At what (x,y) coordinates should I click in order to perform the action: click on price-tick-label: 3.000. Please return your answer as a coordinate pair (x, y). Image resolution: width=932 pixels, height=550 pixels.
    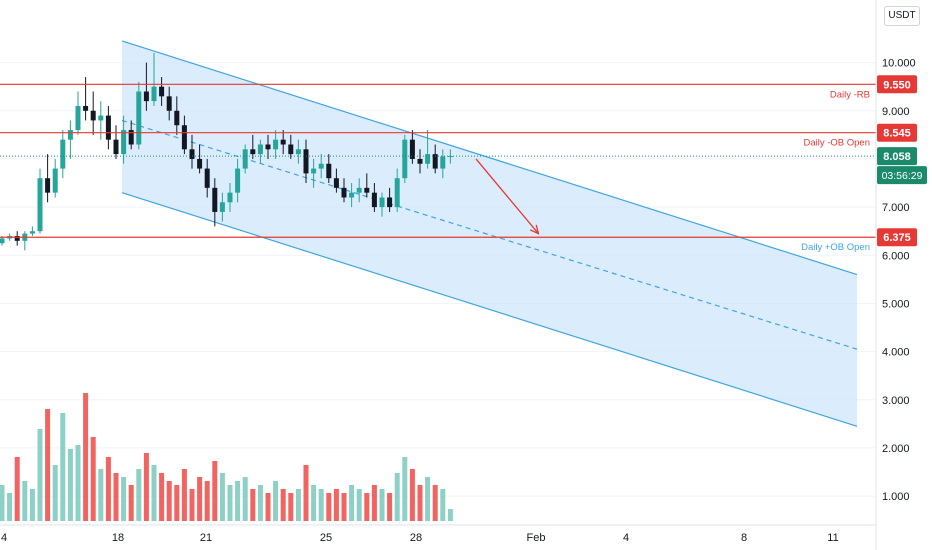
    Looking at the image, I should click on (896, 401).